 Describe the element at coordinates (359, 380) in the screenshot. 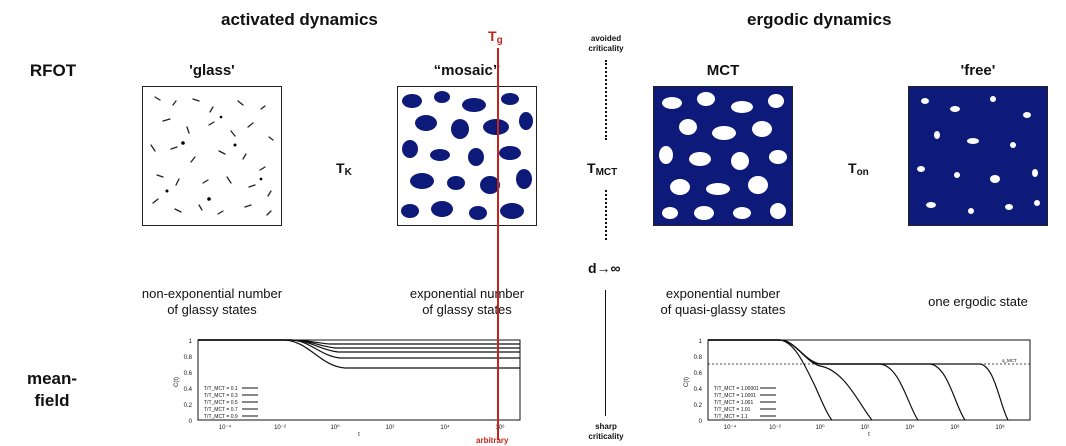

I see `left-plot-frame` at that location.